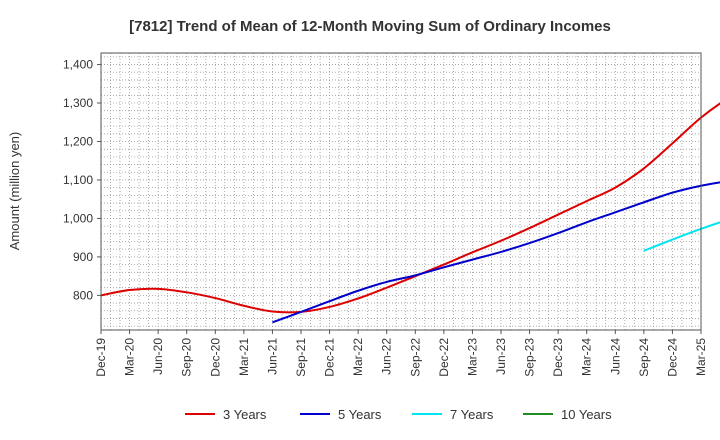 This screenshot has height=440, width=720. Describe the element at coordinates (472, 414) in the screenshot. I see `legend-label-7-years: 7 Years` at that location.